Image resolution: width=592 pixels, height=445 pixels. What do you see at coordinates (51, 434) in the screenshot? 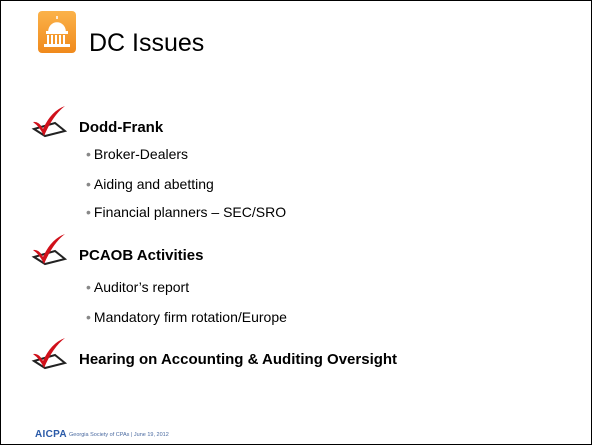
I see `footer-logo: AICPA` at bounding box center [51, 434].